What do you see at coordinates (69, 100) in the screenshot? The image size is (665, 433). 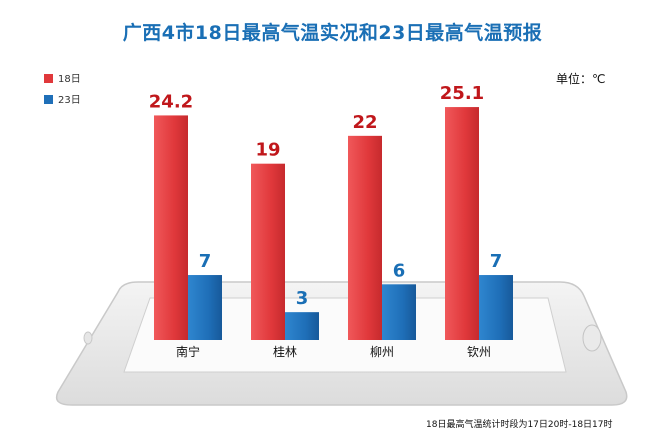 I see `legend-label-23: 23日` at bounding box center [69, 100].